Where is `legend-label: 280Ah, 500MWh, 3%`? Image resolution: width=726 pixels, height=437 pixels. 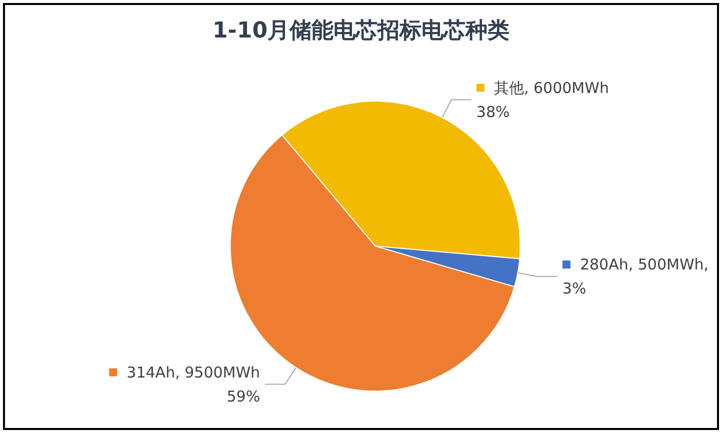 legend-label: 280Ah, 500MWh, 3% is located at coordinates (635, 277).